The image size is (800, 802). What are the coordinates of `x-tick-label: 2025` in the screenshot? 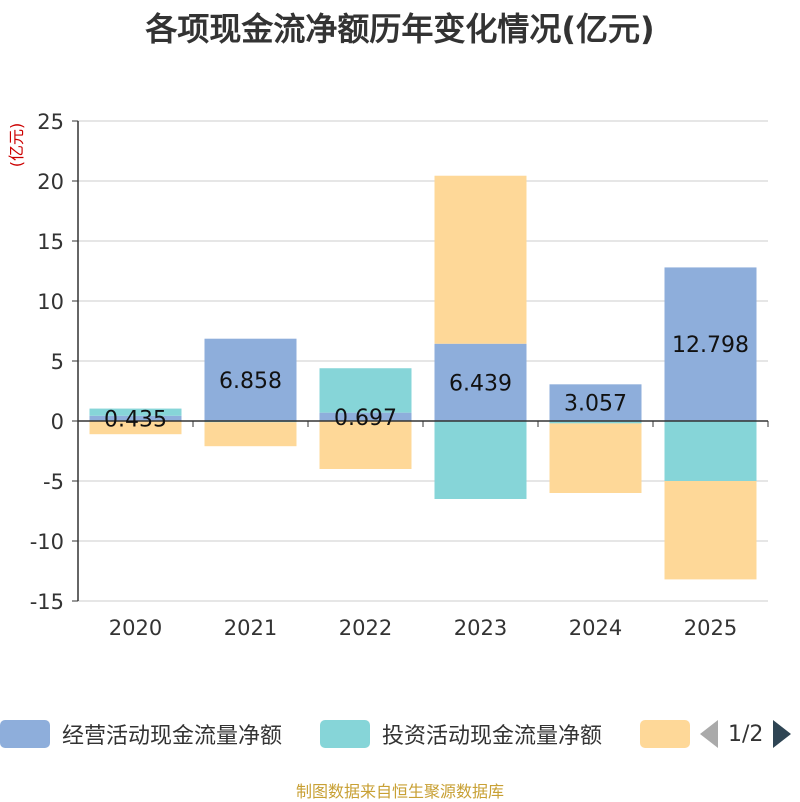 It's located at (710, 628).